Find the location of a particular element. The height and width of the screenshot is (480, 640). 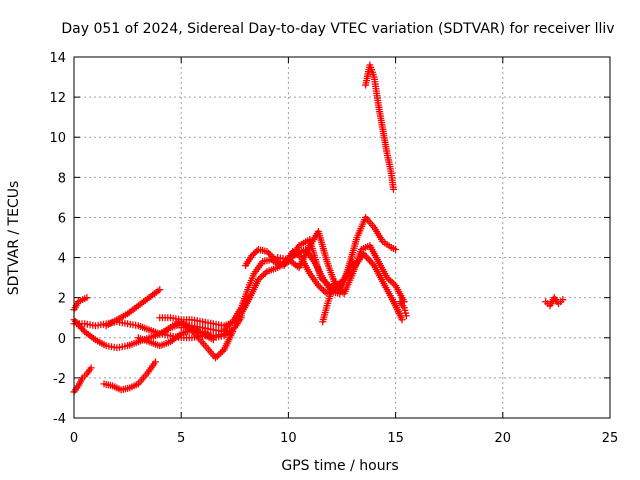

x-tick-label: 5 is located at coordinates (181, 438).